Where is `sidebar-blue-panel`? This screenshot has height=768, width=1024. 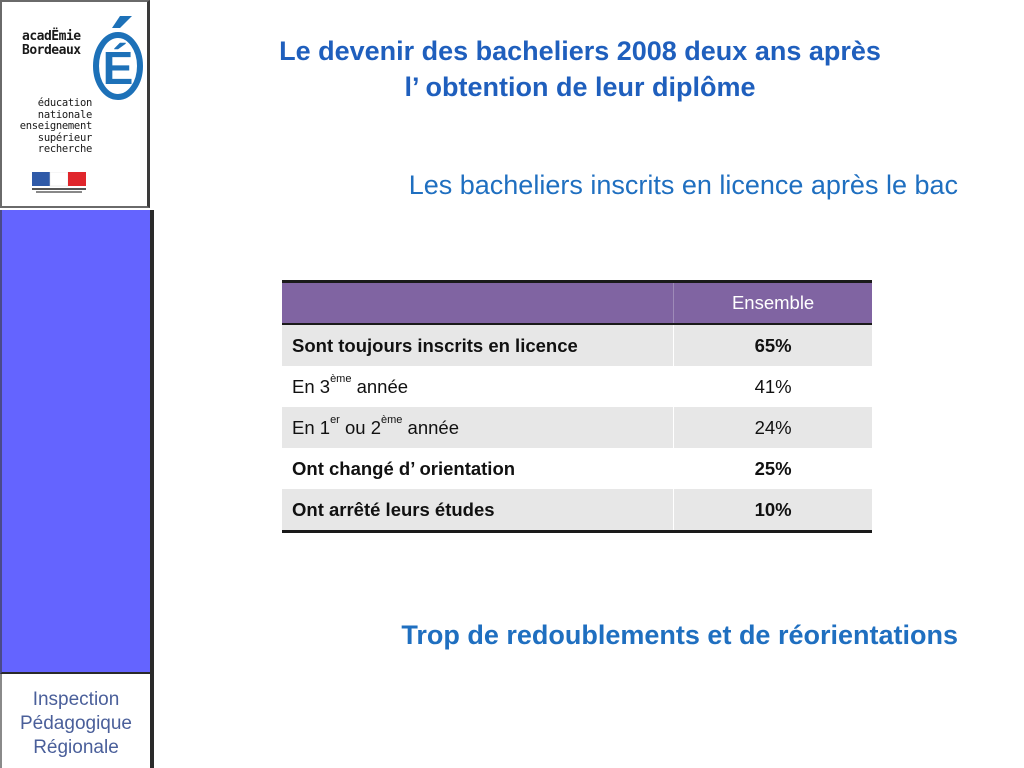
sidebar-blue-panel is located at coordinates (77, 442).